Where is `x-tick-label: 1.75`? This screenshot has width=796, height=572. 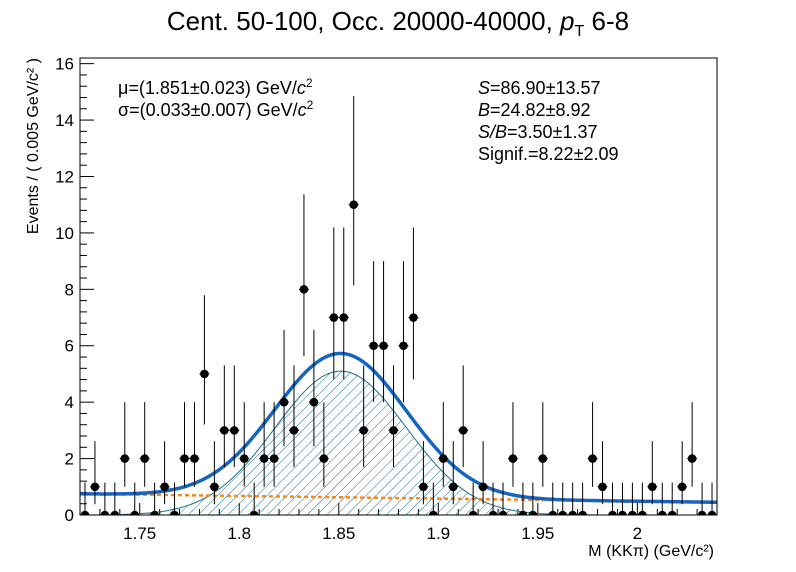
x-tick-label: 1.75 is located at coordinates (139, 533).